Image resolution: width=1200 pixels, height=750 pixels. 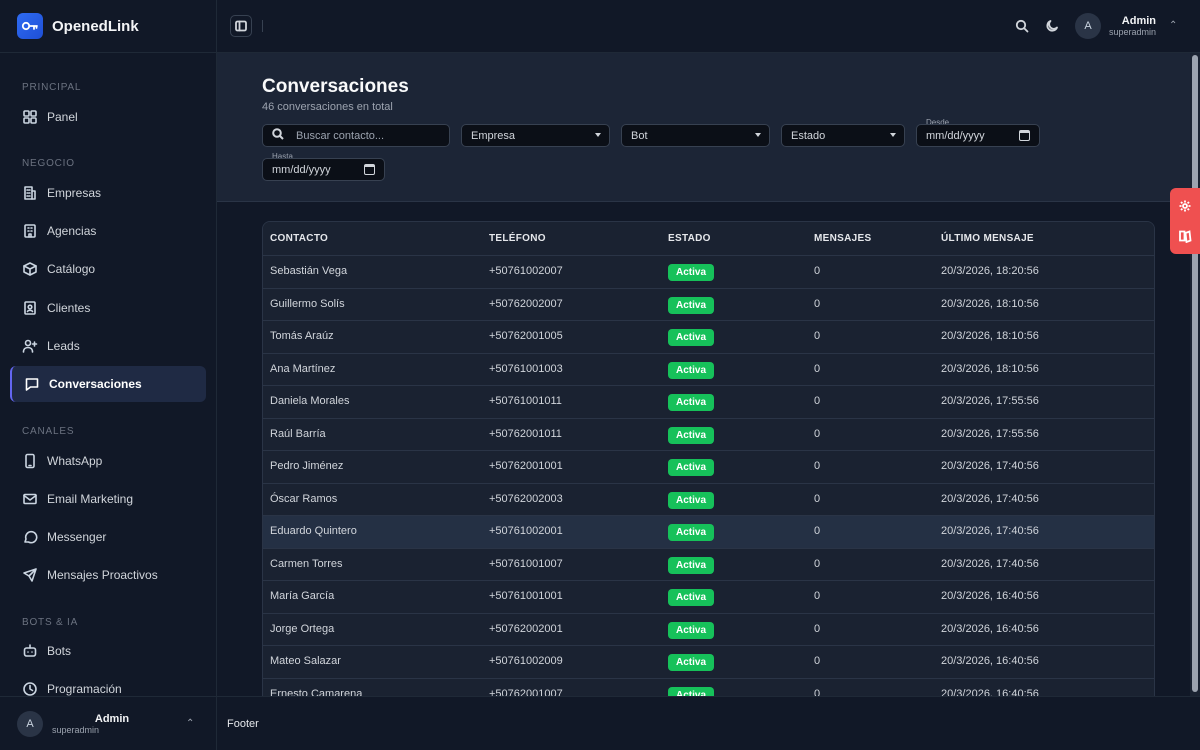 What do you see at coordinates (526, 303) in the screenshot?
I see `cell-telefono: +50762002007` at bounding box center [526, 303].